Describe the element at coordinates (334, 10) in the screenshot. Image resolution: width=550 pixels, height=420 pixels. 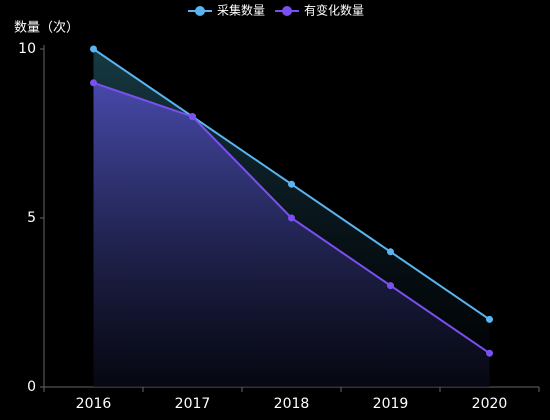
I see `legend-label: 有变化数量` at that location.